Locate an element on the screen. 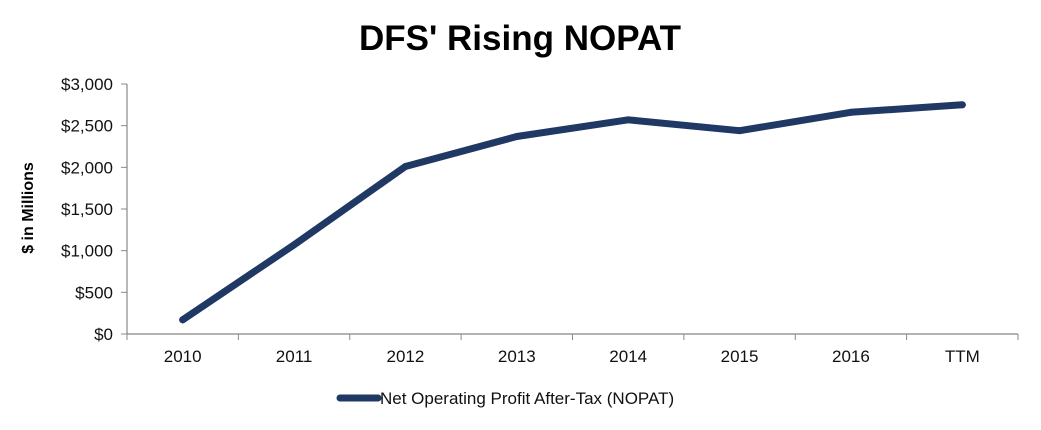  x-tick-label: 2010 is located at coordinates (183, 356).